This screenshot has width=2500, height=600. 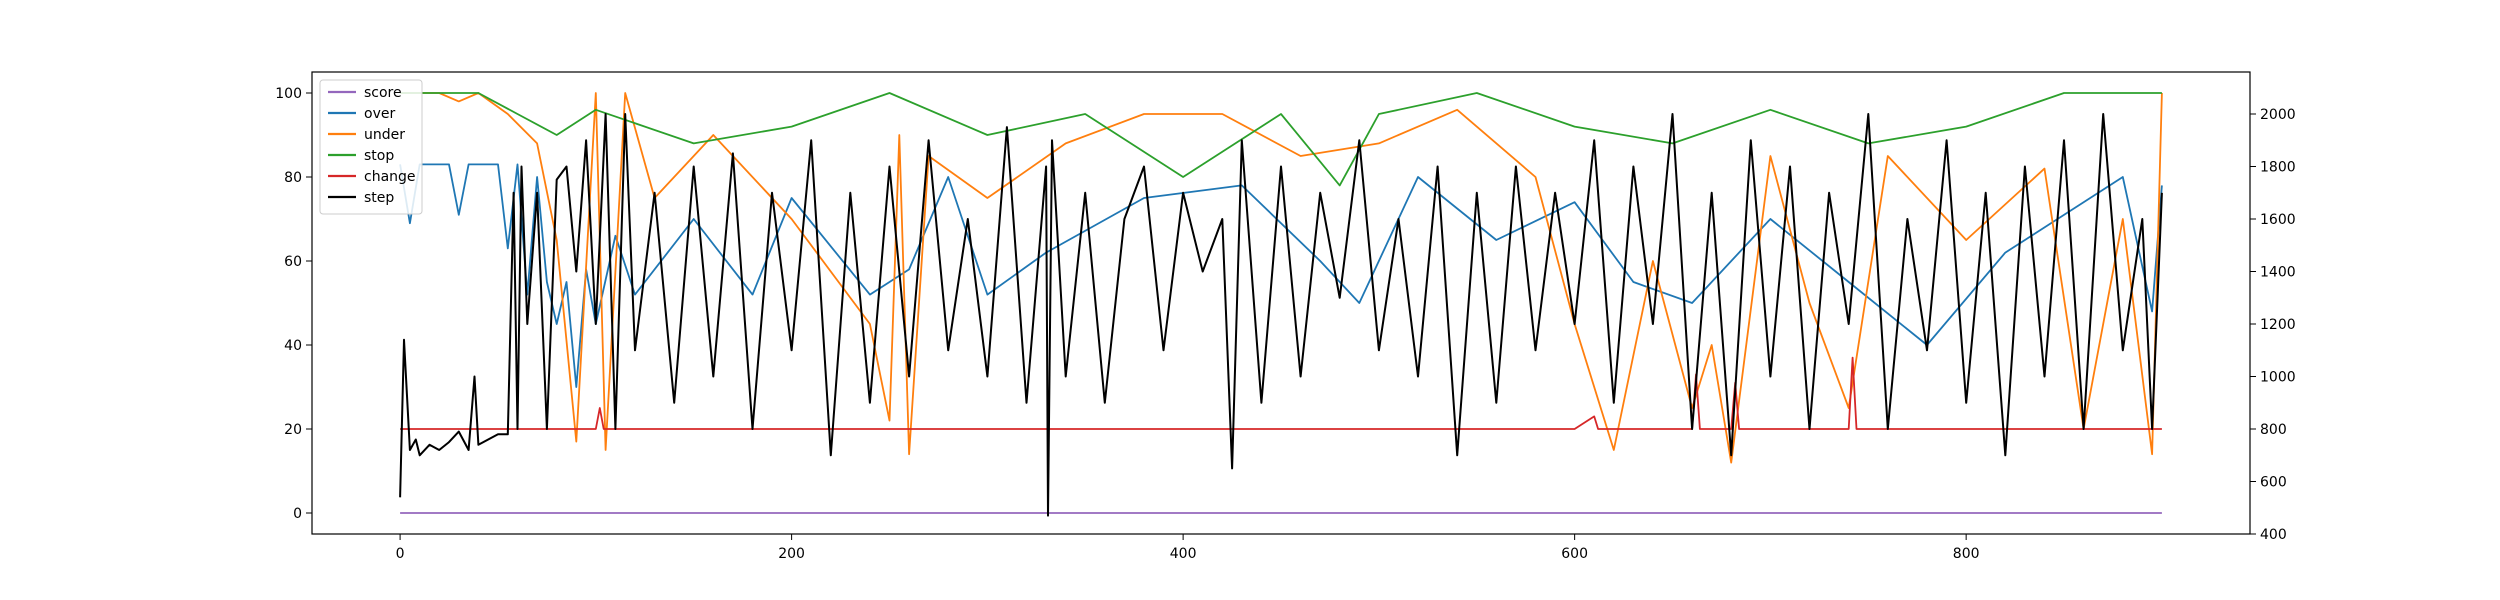 I want to click on y-right-tick-label: 1400, so click(x=2278, y=273).